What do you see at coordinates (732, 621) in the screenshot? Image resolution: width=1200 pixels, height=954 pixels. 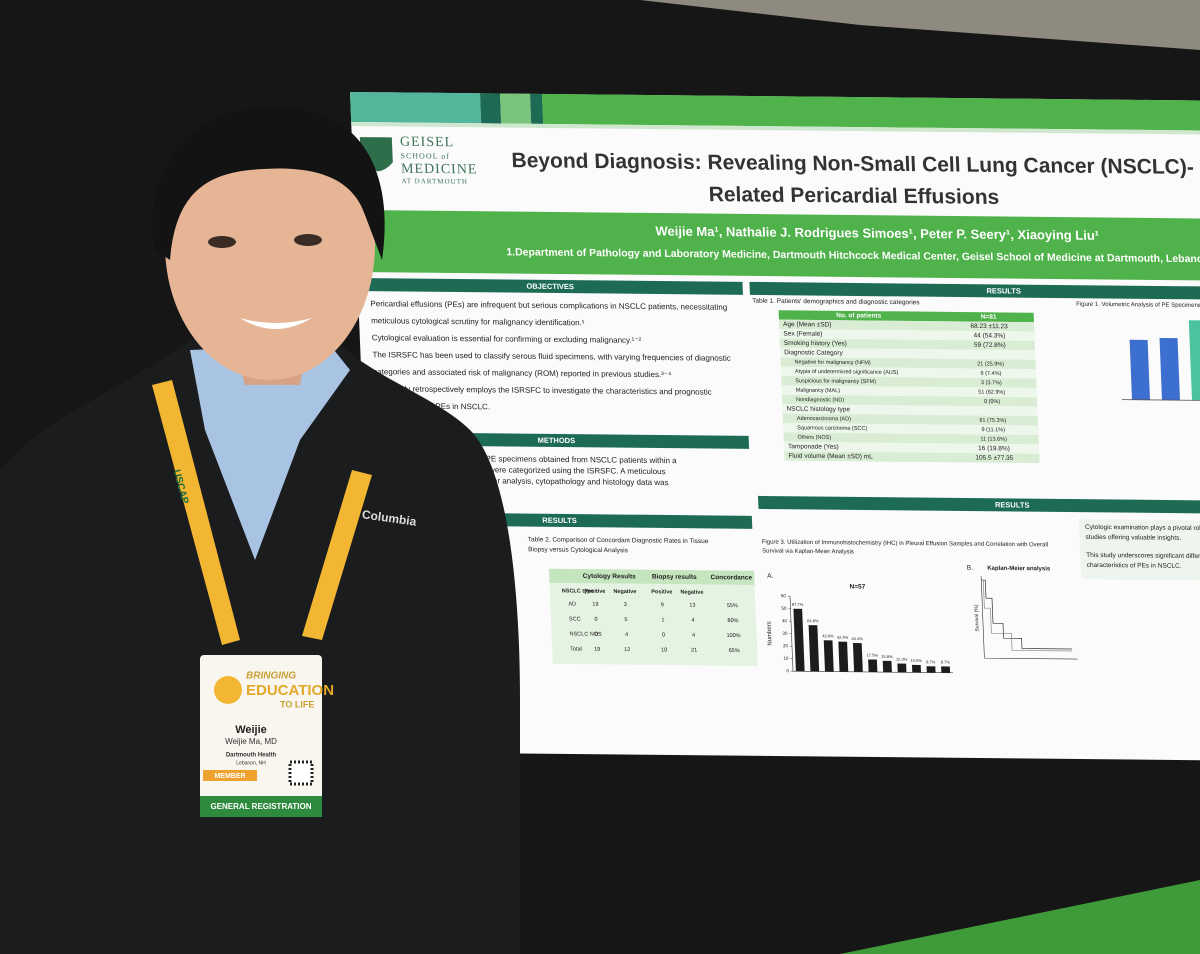 I see `table-cell: 80%` at bounding box center [732, 621].